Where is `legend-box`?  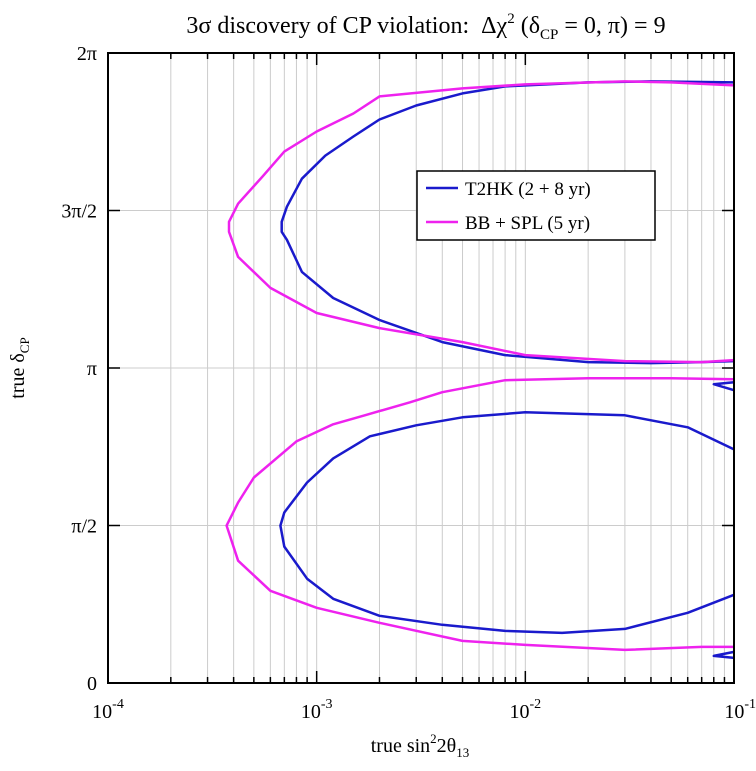
legend-box is located at coordinates (536, 205).